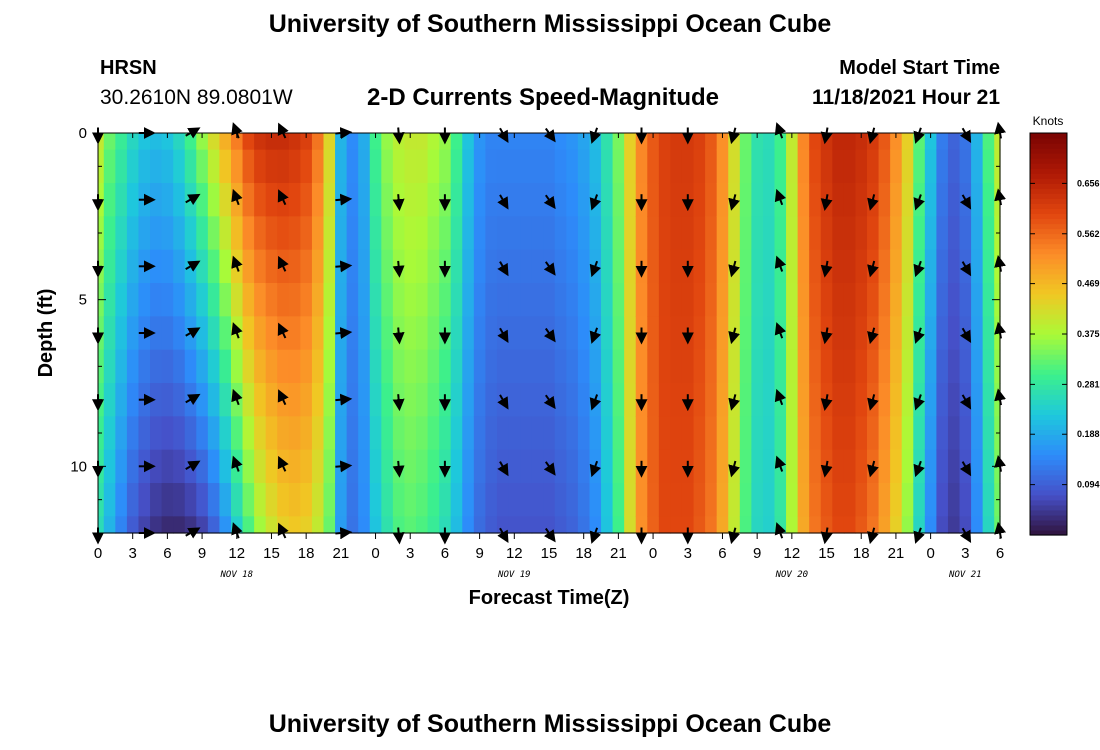 This screenshot has width=1100, height=750. I want to click on colorbar-tick-label: 0.281, so click(1088, 384).